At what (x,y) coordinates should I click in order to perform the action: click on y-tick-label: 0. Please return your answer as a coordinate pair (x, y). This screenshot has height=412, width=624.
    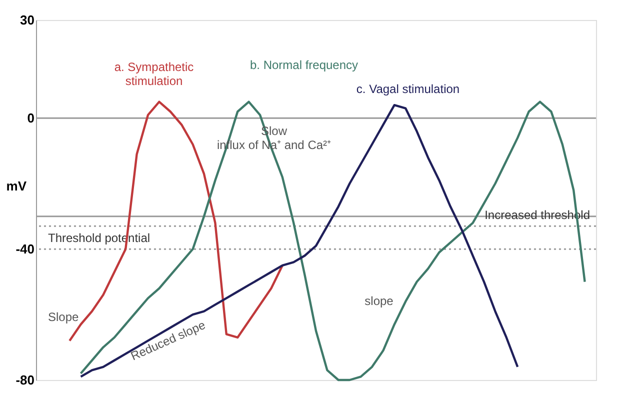
    Looking at the image, I should click on (30, 118).